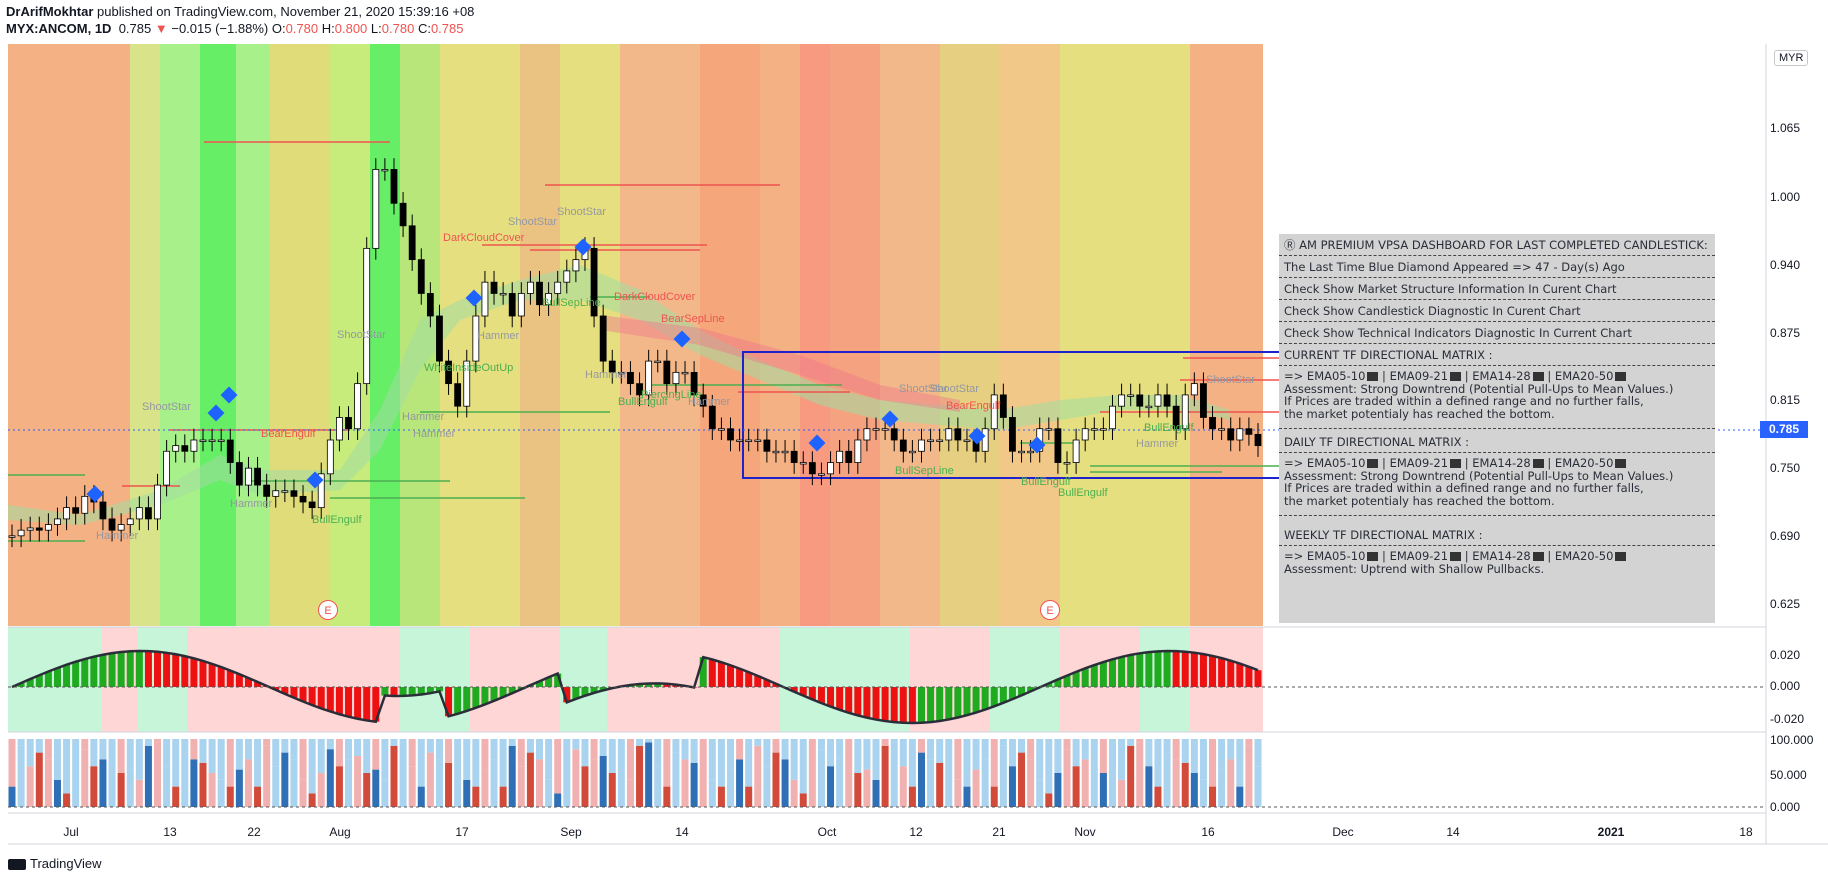  Describe the element at coordinates (50, 11) in the screenshot. I see `author-name: DrArifMokhtar` at that location.